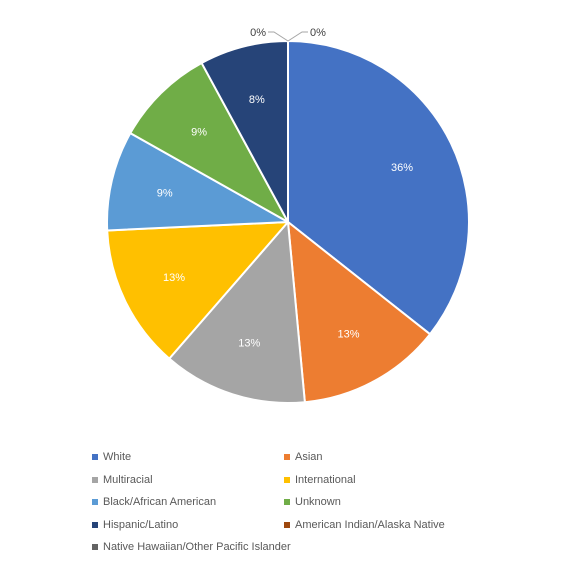 The height and width of the screenshot is (569, 579). Describe the element at coordinates (117, 457) in the screenshot. I see `legend-label: White` at that location.